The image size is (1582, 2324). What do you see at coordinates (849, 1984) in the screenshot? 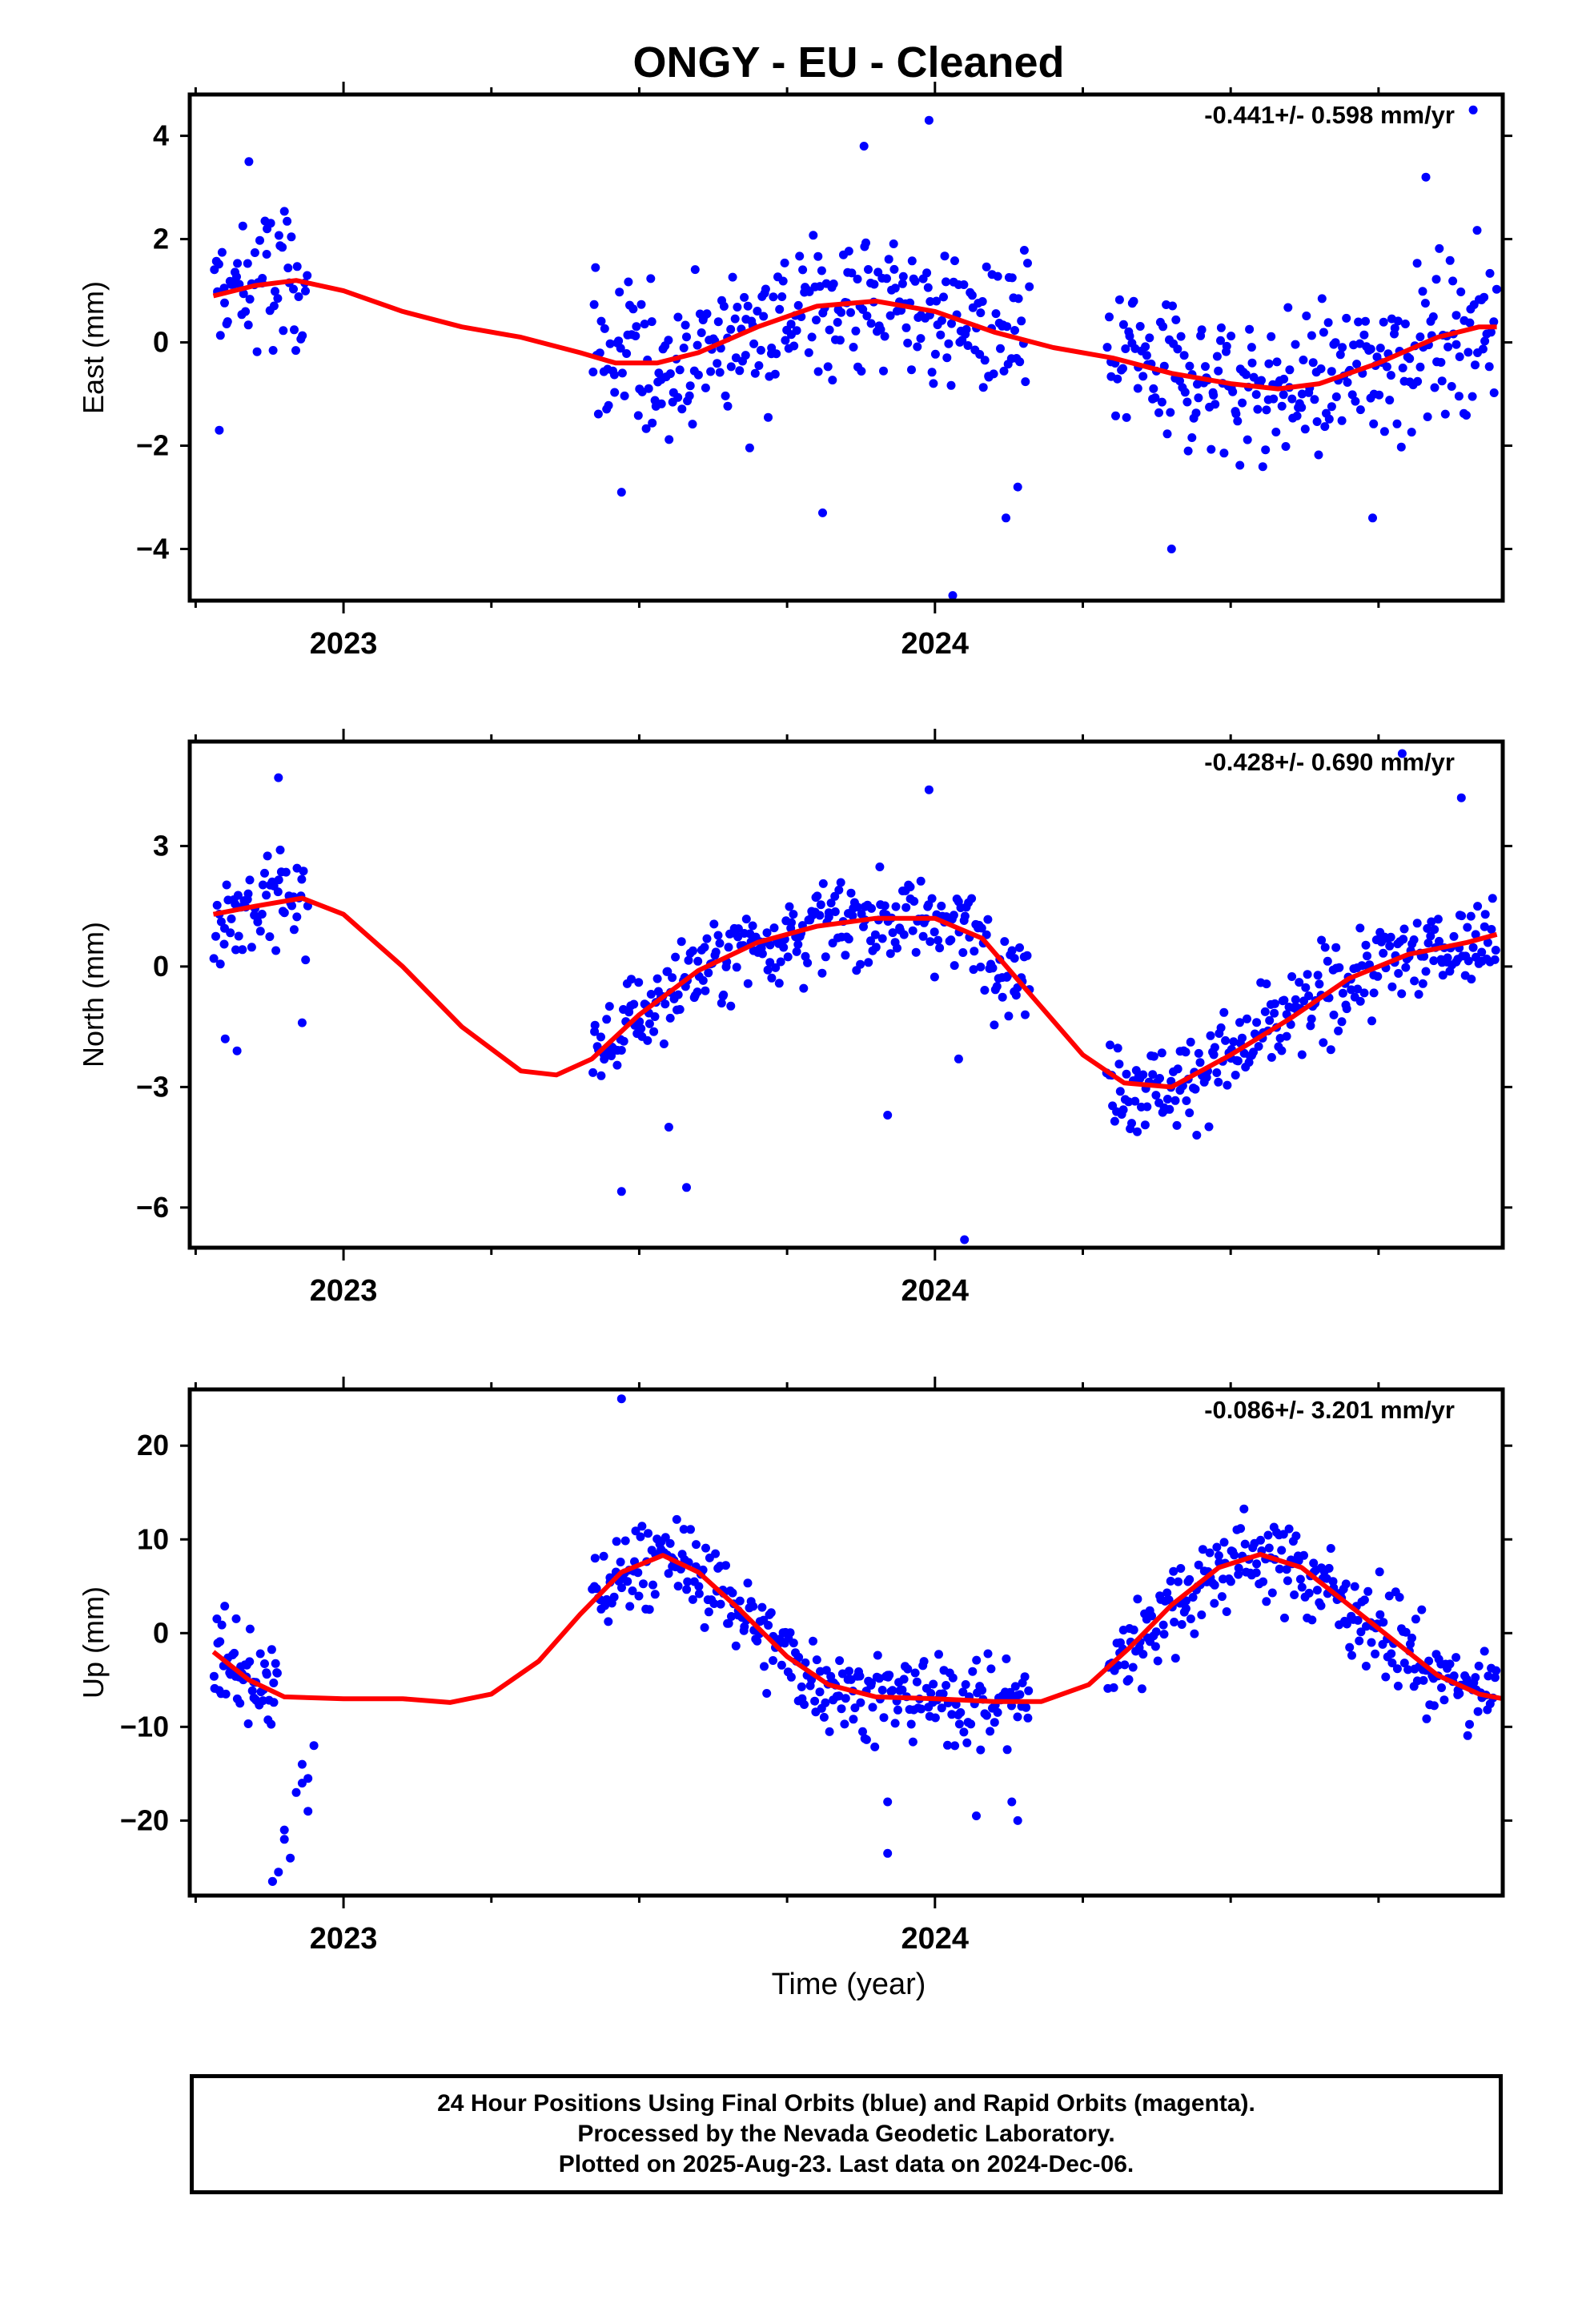
I see `x-axis-label: Time (year)` at bounding box center [849, 1984].